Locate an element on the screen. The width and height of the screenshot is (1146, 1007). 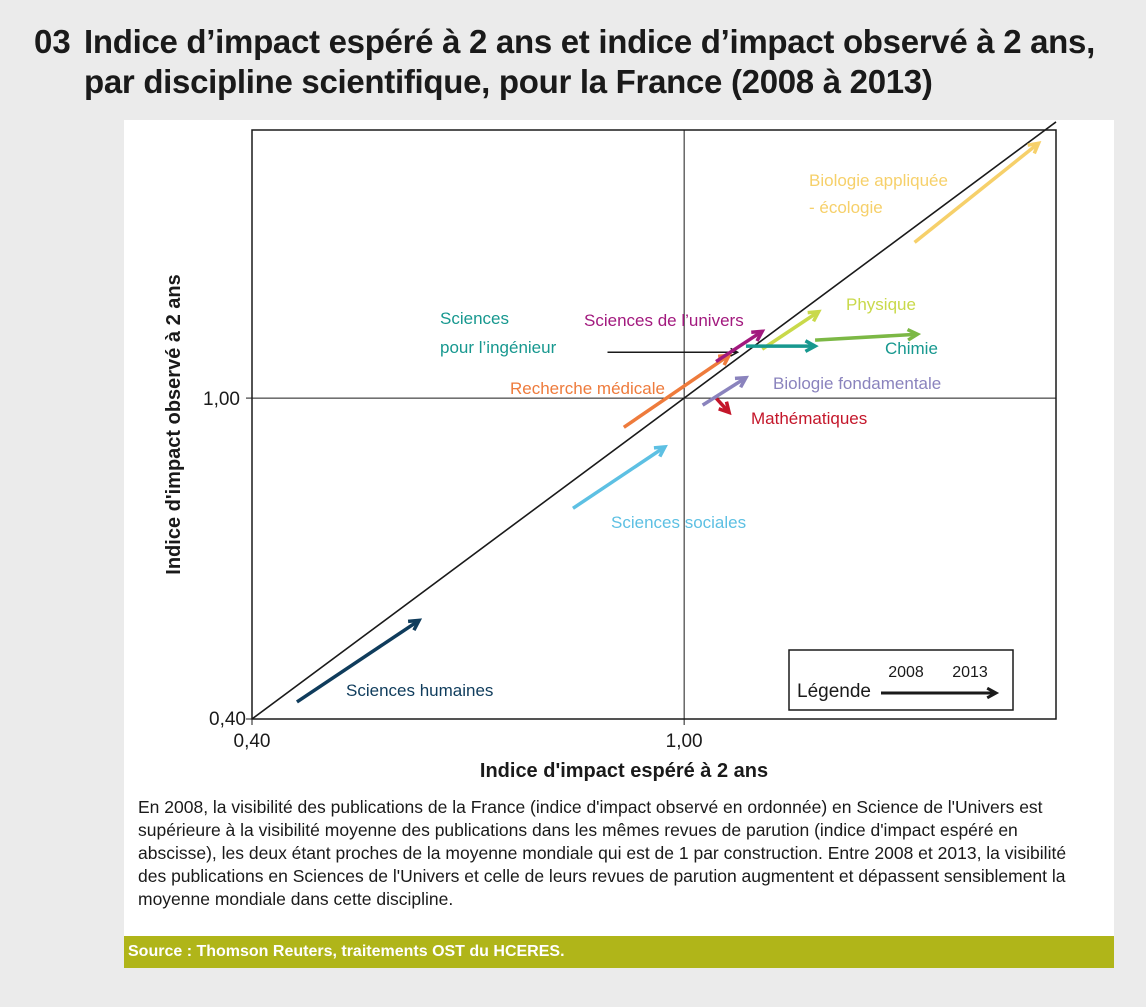
series-arrow-0-head is located at coordinates (415, 624).